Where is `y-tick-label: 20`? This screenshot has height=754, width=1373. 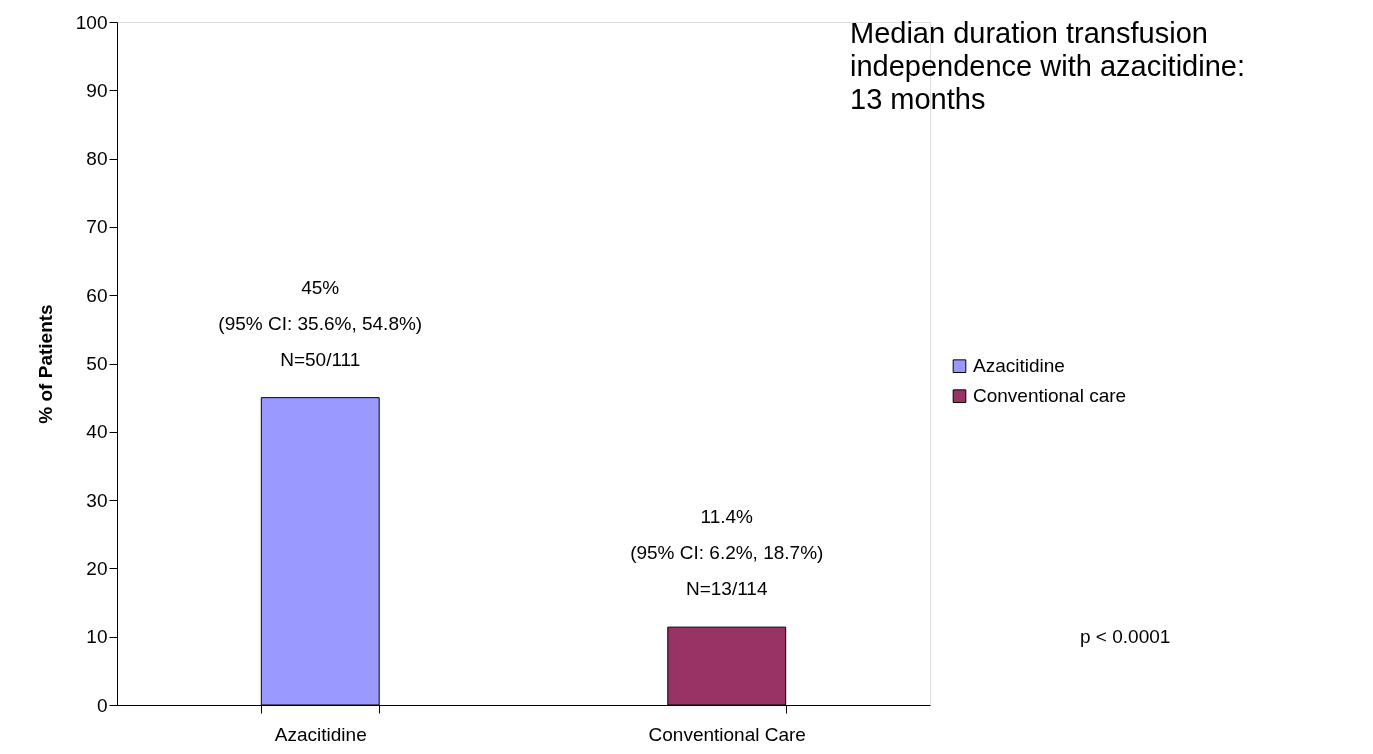 y-tick-label: 20 is located at coordinates (97, 568).